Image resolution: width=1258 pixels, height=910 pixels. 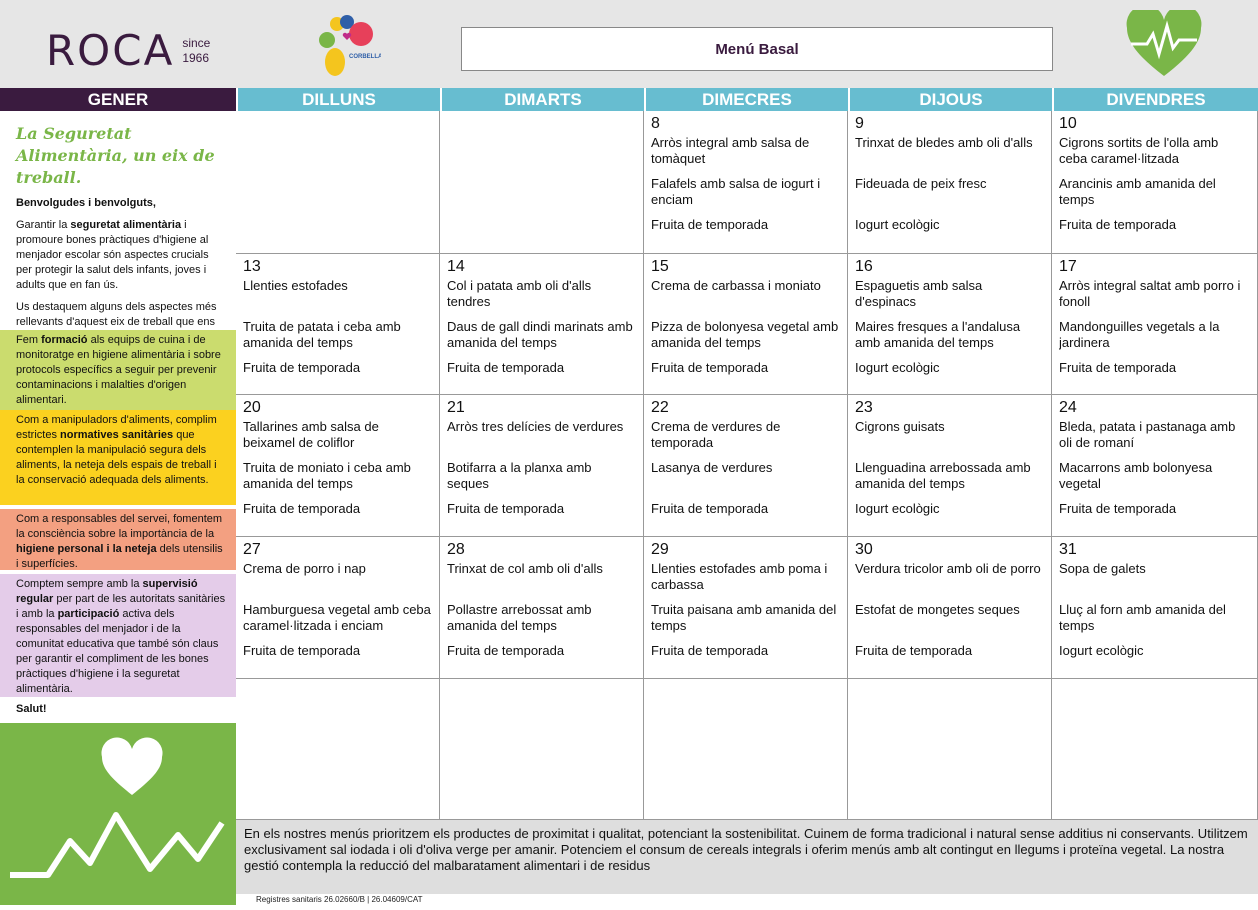 I want to click on since-text: since, so click(x=196, y=42).